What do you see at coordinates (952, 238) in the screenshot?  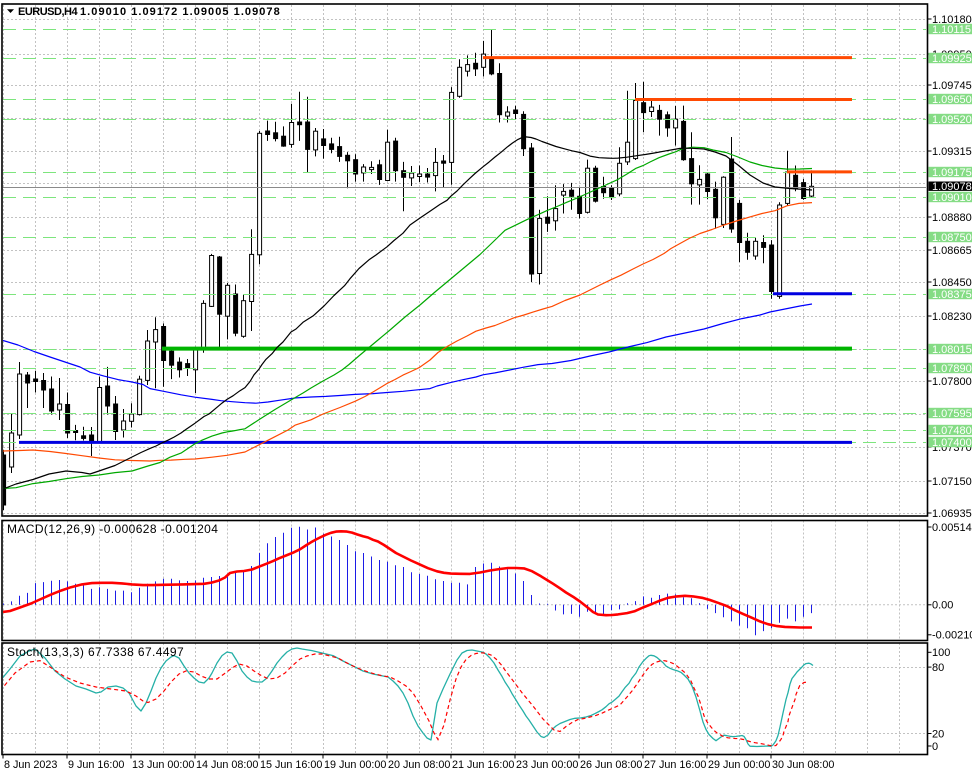 I see `svg-text: 1.08750` at bounding box center [952, 238].